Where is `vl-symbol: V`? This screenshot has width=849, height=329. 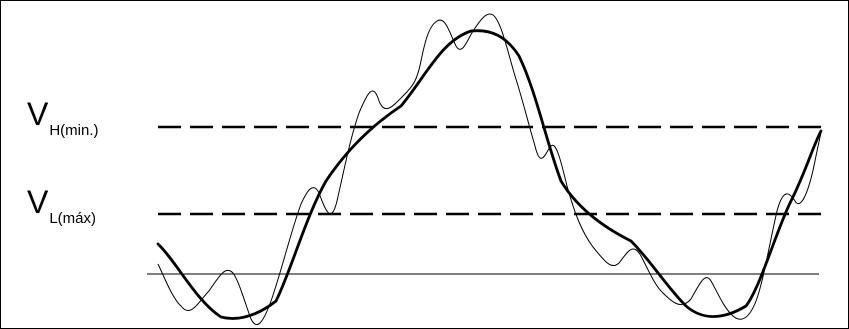 vl-symbol: V is located at coordinates (38, 202).